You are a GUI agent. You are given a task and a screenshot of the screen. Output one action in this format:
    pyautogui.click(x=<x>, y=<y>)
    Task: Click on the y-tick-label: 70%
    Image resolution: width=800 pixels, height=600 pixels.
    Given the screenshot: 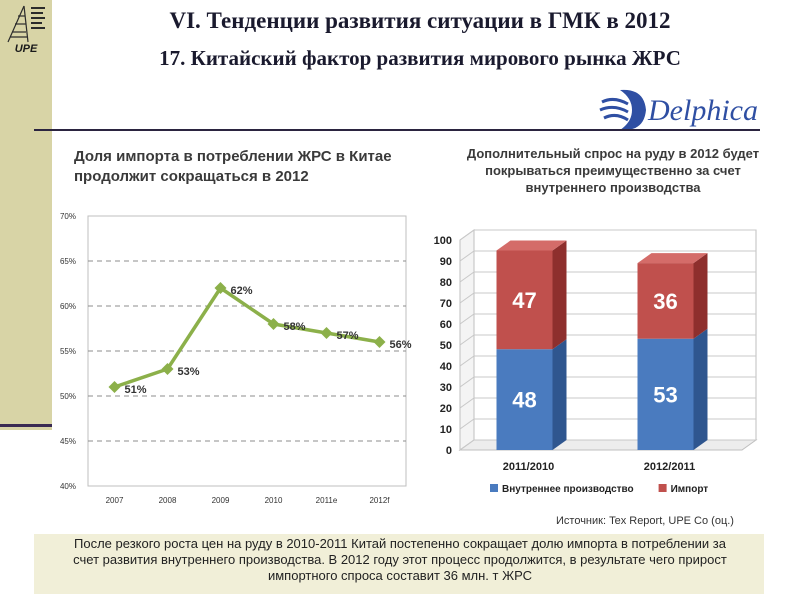 What is the action you would take?
    pyautogui.click(x=68, y=216)
    